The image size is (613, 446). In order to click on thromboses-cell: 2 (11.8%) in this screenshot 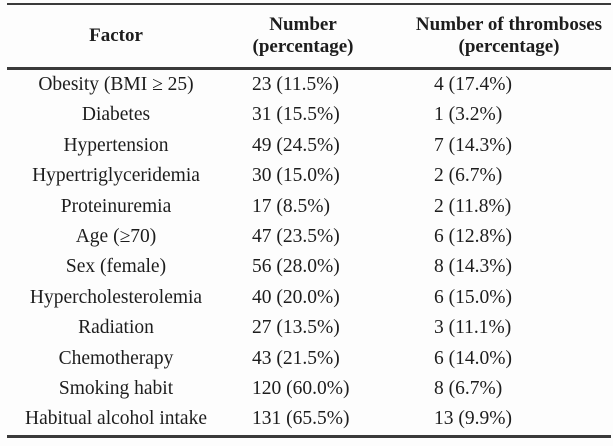, I will do `click(473, 206)`.